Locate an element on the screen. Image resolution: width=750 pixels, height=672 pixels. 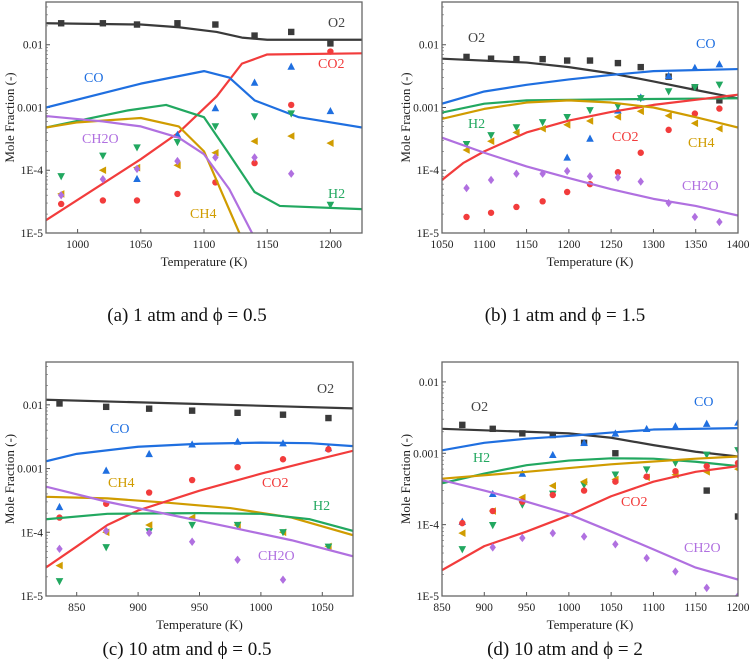
y-tick-label: 1E-4 is located at coordinates (32, 171).